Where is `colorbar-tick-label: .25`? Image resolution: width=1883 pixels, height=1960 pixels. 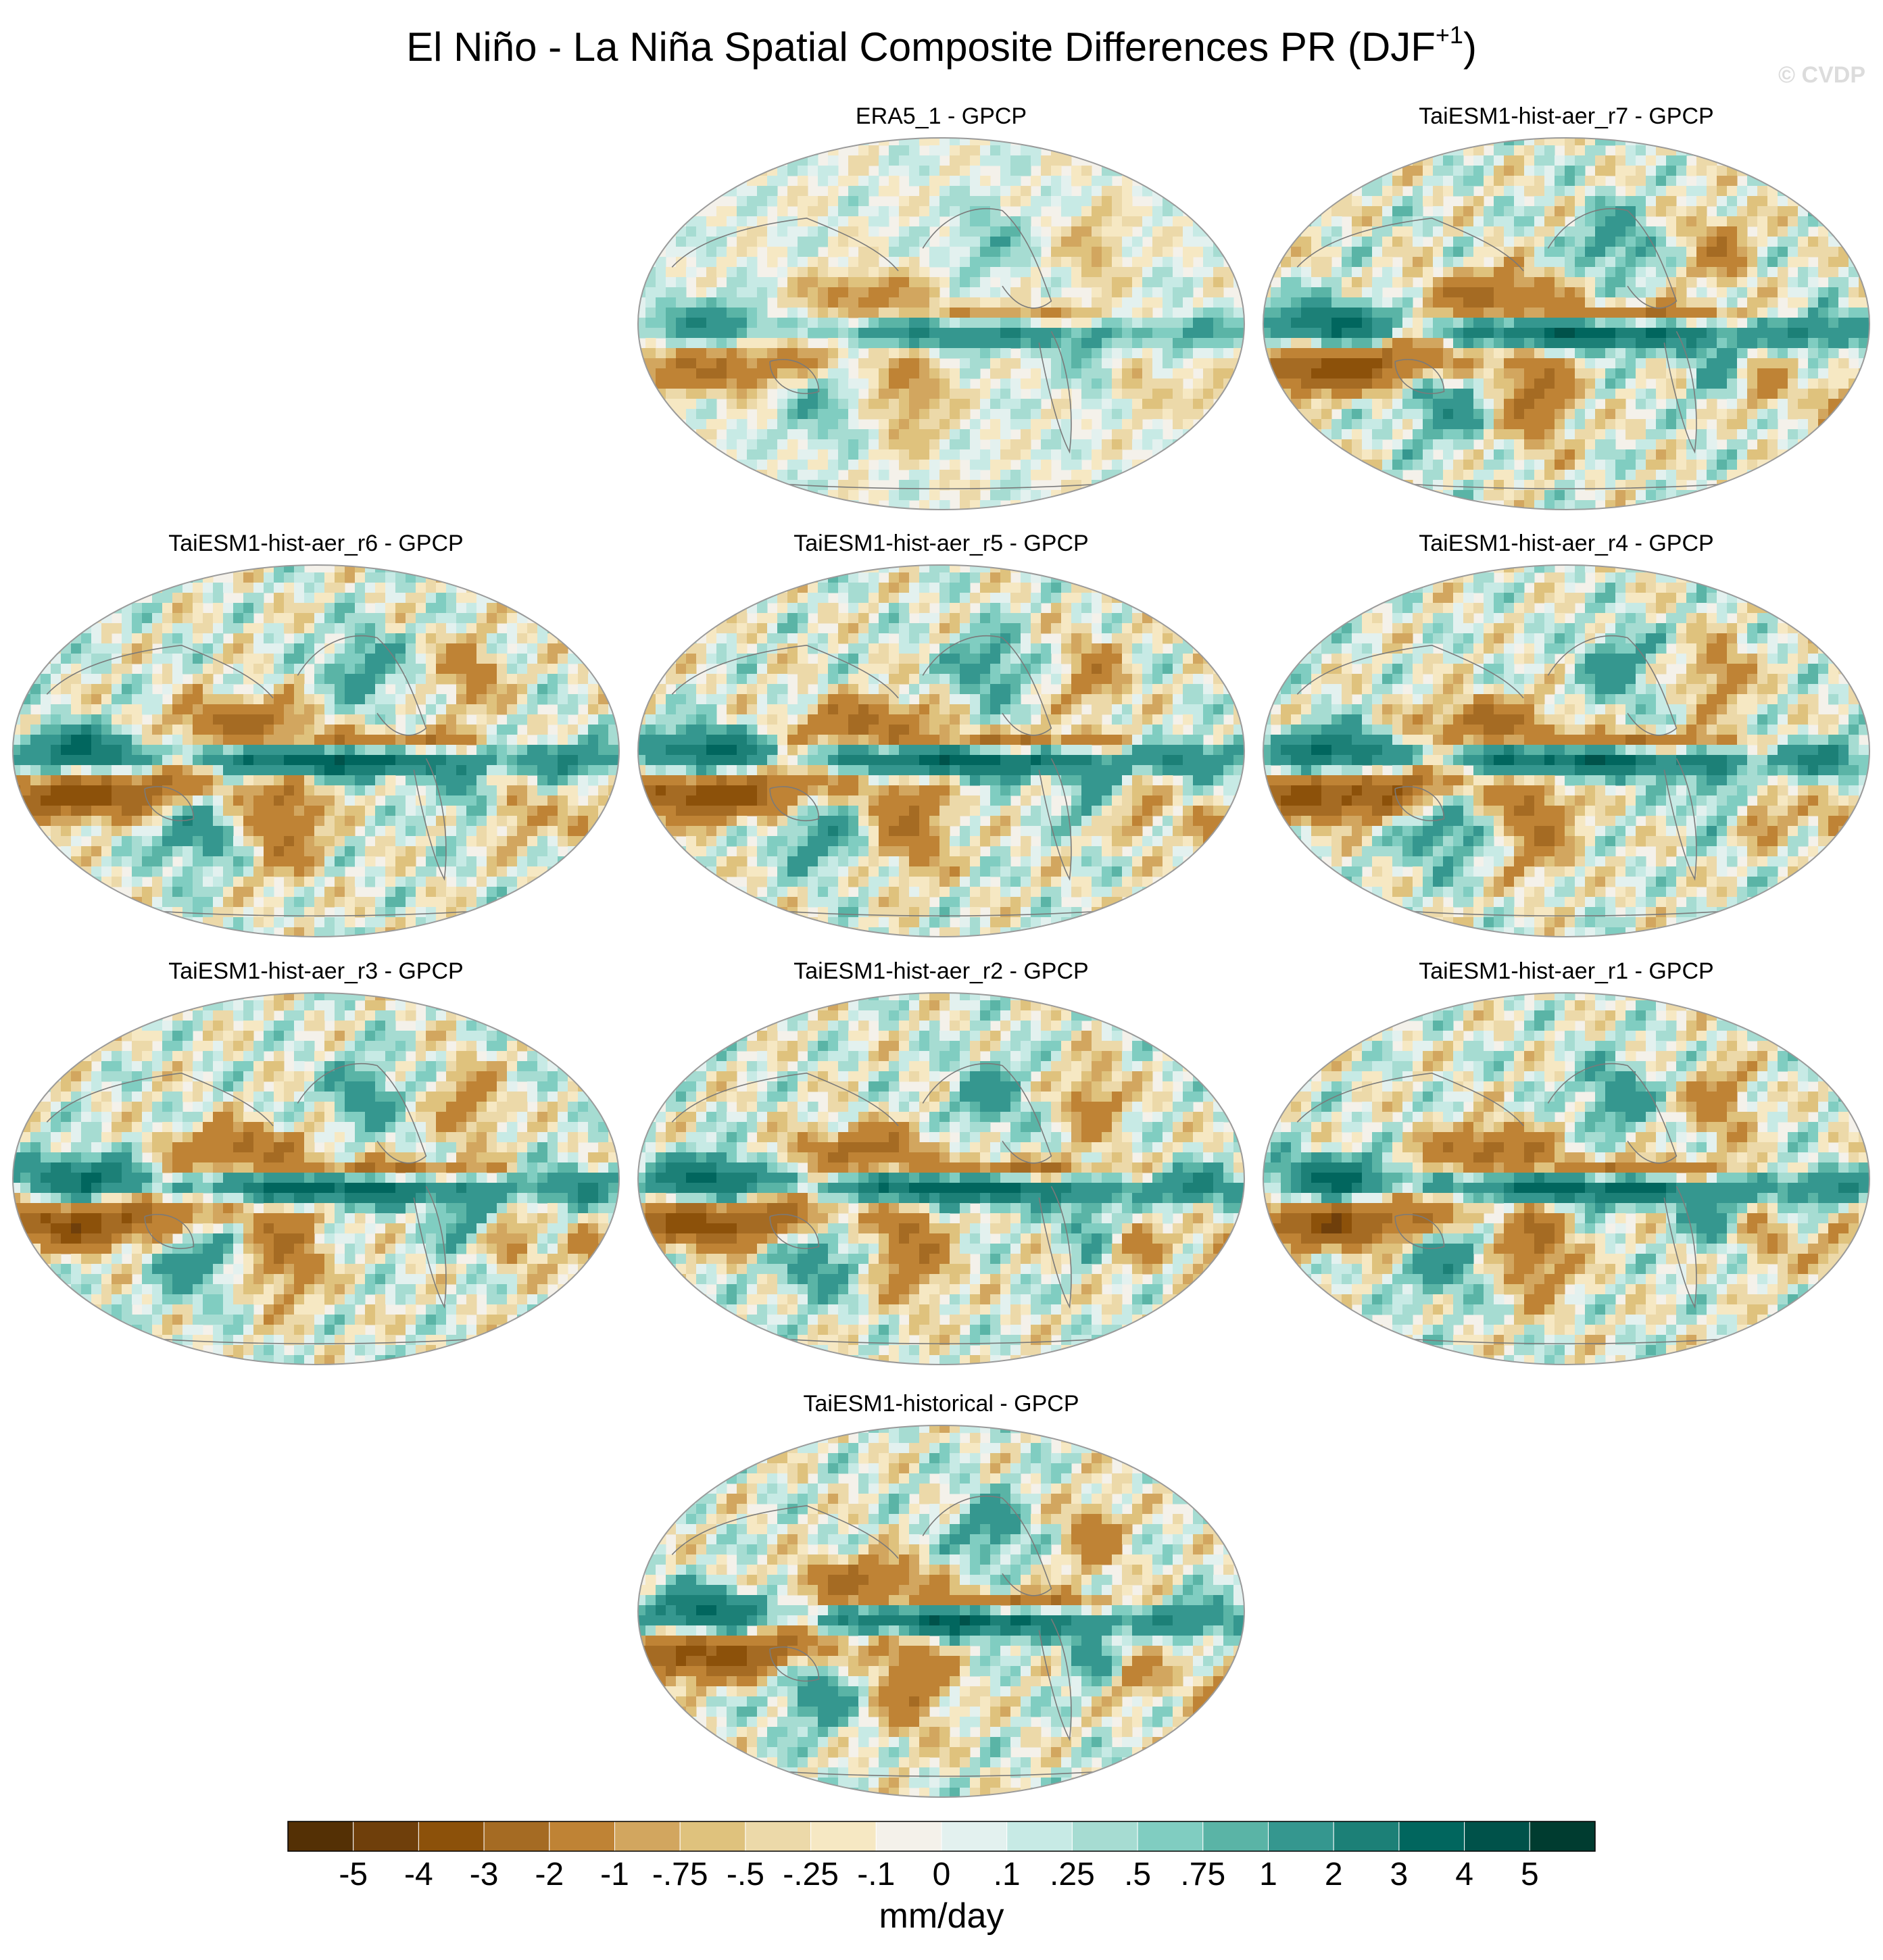
colorbar-tick-label: .25 is located at coordinates (1072, 1874).